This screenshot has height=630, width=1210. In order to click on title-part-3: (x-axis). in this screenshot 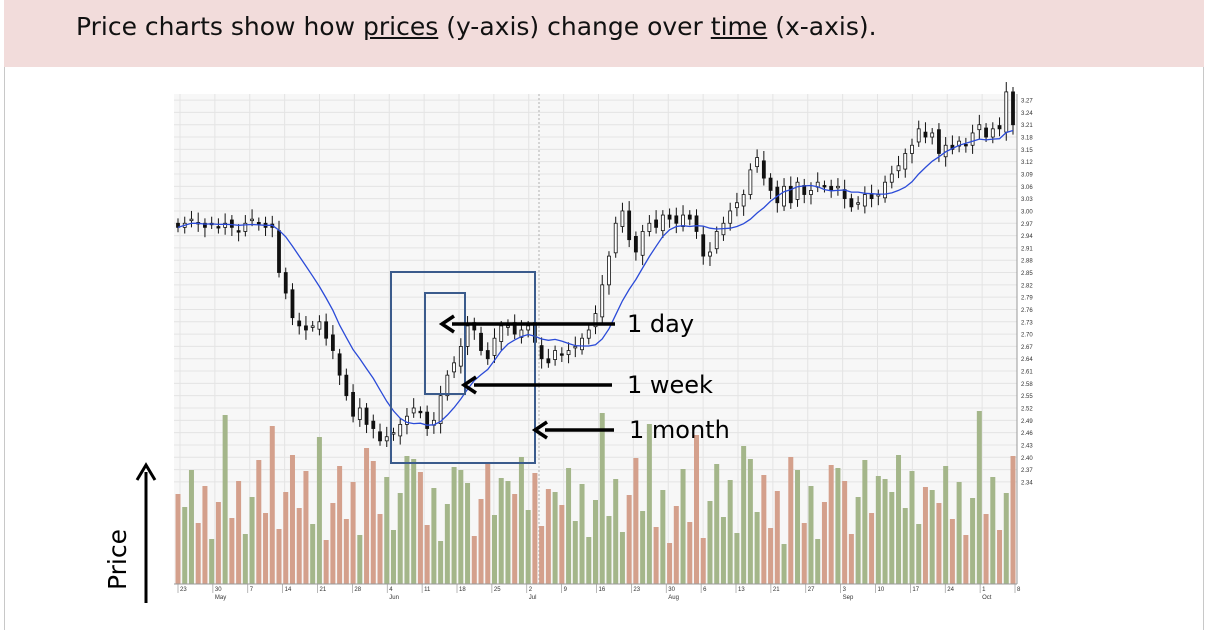, I will do `click(822, 26)`.